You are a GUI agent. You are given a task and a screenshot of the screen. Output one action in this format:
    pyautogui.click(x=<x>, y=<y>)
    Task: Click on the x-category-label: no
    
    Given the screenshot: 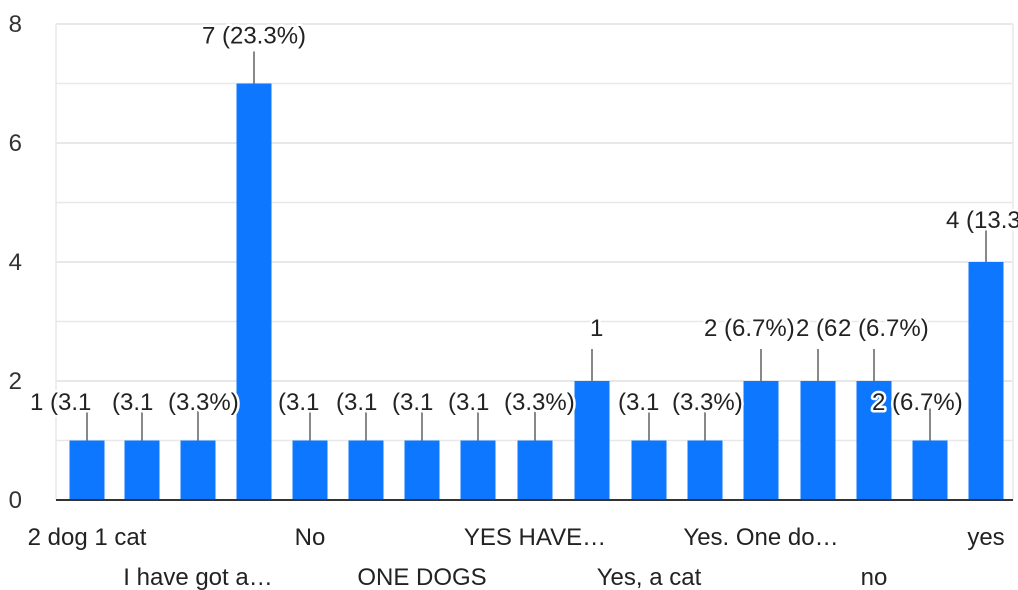 What is the action you would take?
    pyautogui.click(x=874, y=577)
    